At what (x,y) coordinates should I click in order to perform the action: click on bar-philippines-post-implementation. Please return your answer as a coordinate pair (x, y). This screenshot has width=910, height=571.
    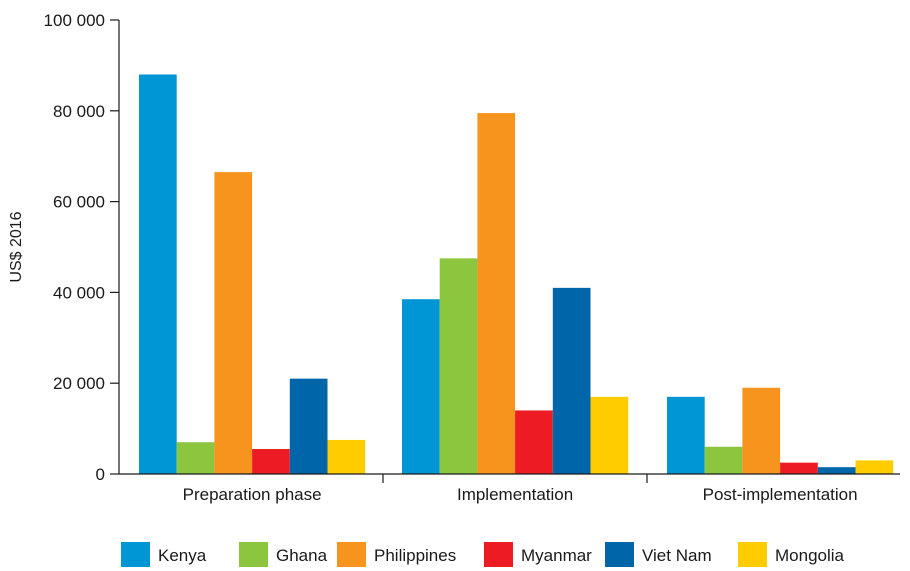
    Looking at the image, I should click on (761, 430).